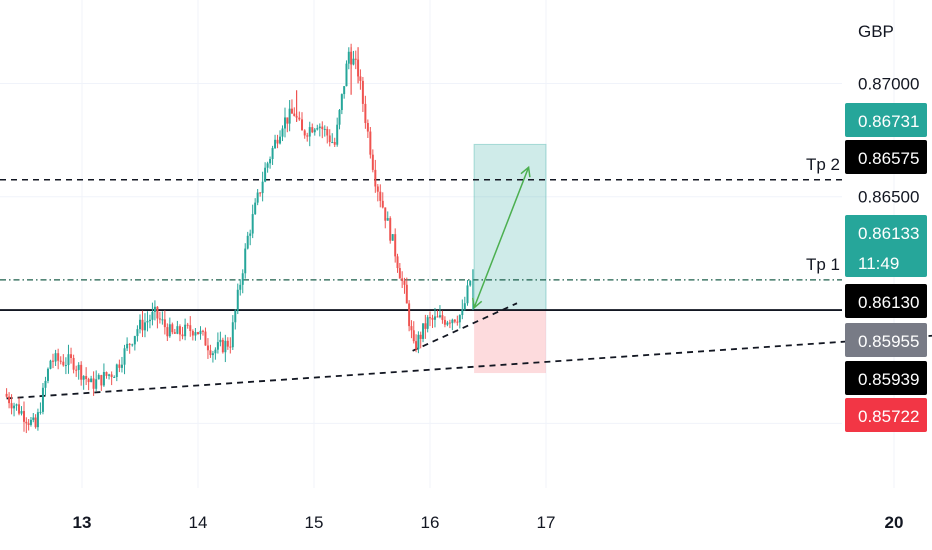 This screenshot has width=932, height=550. What do you see at coordinates (888, 341) in the screenshot?
I see `price-label-text: 0.85955` at bounding box center [888, 341].